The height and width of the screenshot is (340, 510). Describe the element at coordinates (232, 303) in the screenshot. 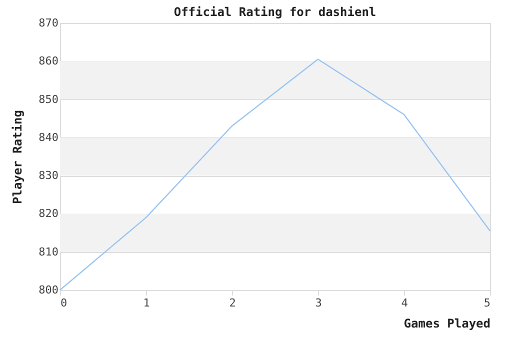

I see `x-tick-label: 2` at that location.